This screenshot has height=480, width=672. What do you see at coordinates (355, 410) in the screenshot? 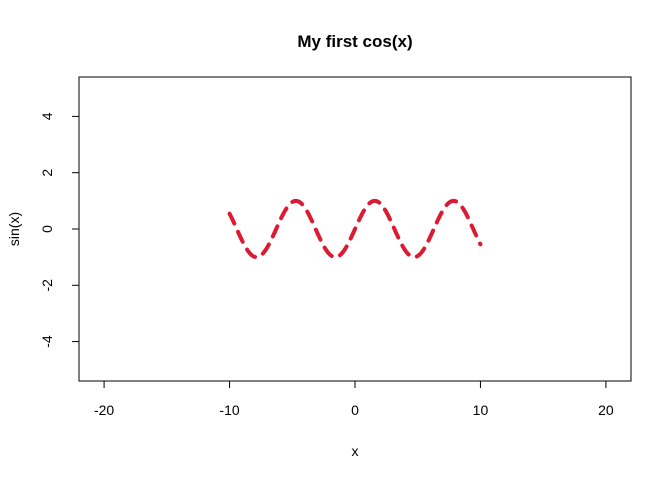
I see `x-tick-label: 0` at bounding box center [355, 410].